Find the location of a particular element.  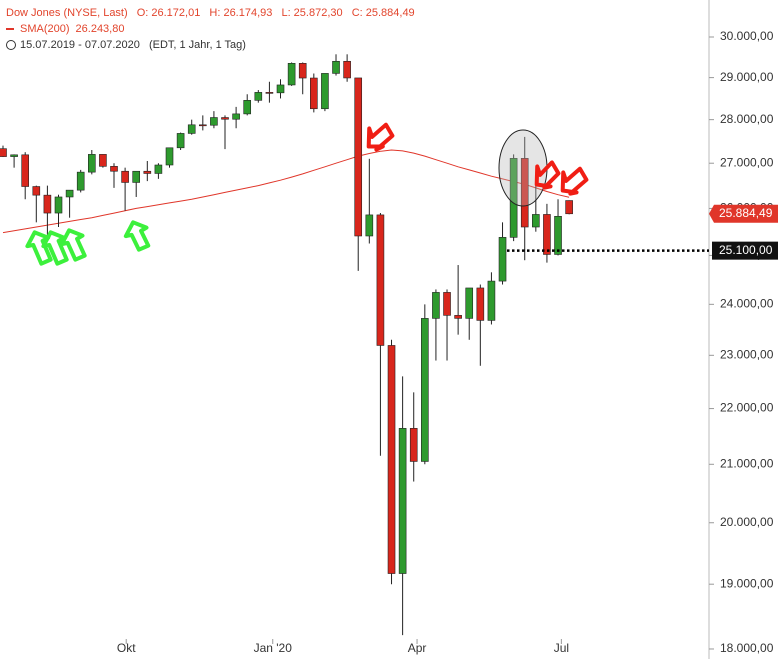

y-tick-label: 24.000,00 is located at coordinates (747, 304).